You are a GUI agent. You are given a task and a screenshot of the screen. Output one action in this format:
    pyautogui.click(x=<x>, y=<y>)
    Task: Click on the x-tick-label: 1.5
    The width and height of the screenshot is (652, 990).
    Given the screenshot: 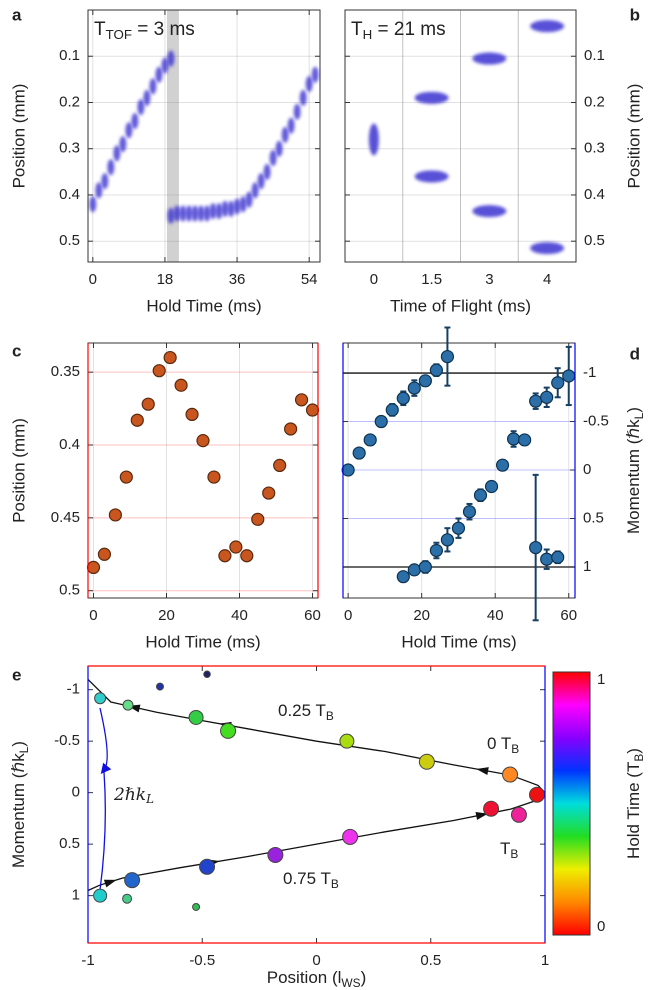 What is the action you would take?
    pyautogui.click(x=431, y=279)
    